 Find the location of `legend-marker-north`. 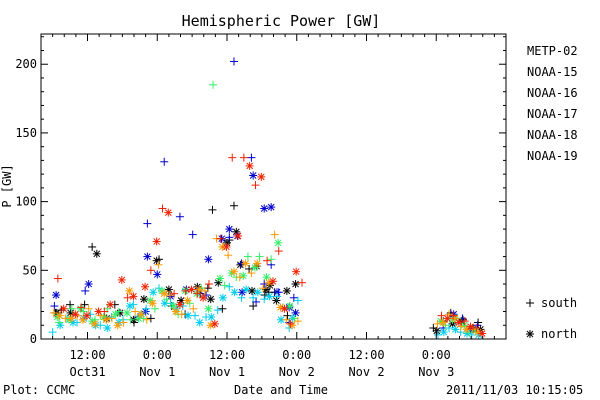

legend-marker-north is located at coordinates (530, 334).